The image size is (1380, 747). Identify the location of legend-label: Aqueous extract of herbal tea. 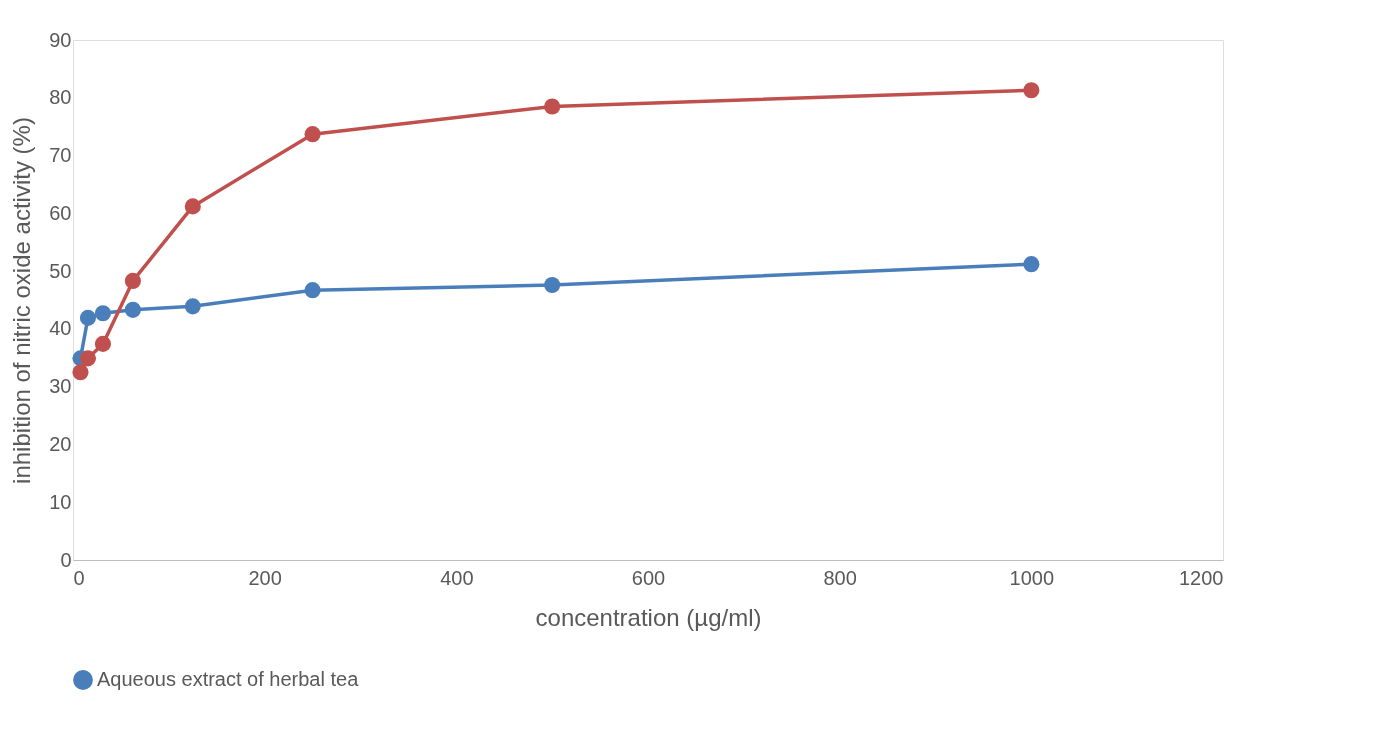
(228, 679).